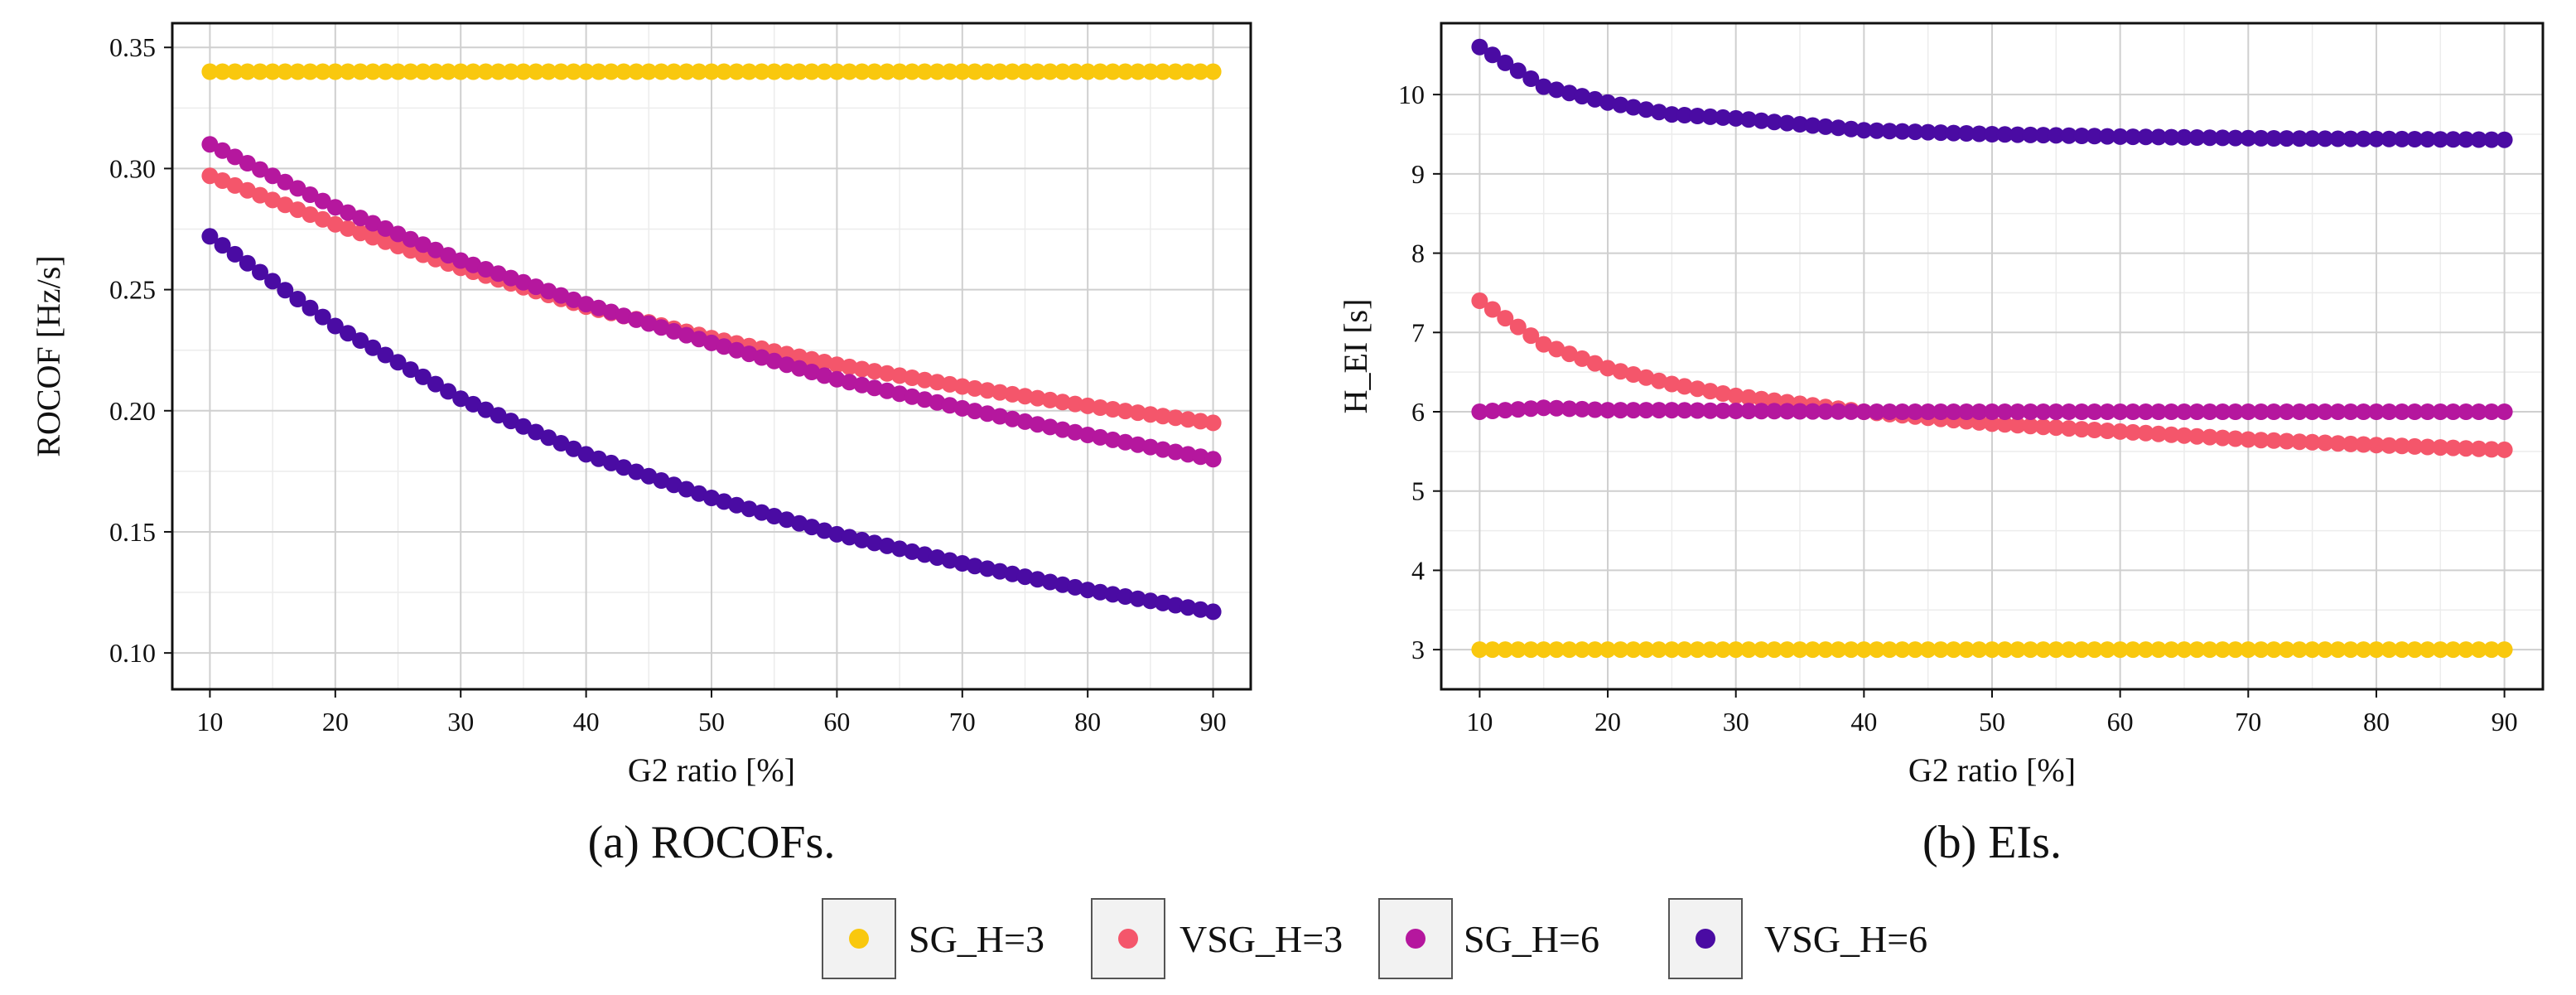 The width and height of the screenshot is (2576, 995). Describe the element at coordinates (712, 770) in the screenshot. I see `rocof-x-axis-label: G2 ratio [%]` at that location.